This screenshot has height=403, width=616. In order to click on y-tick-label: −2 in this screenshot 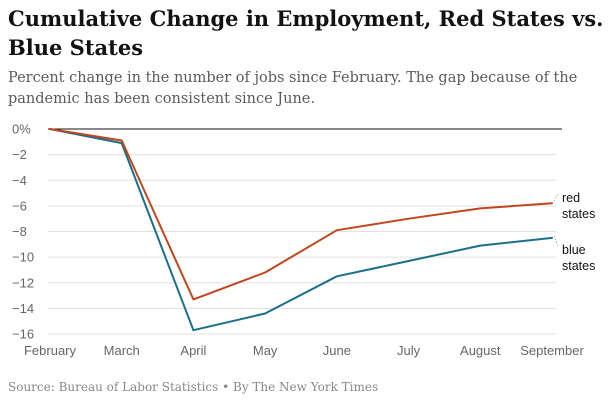, I will do `click(19, 154)`.